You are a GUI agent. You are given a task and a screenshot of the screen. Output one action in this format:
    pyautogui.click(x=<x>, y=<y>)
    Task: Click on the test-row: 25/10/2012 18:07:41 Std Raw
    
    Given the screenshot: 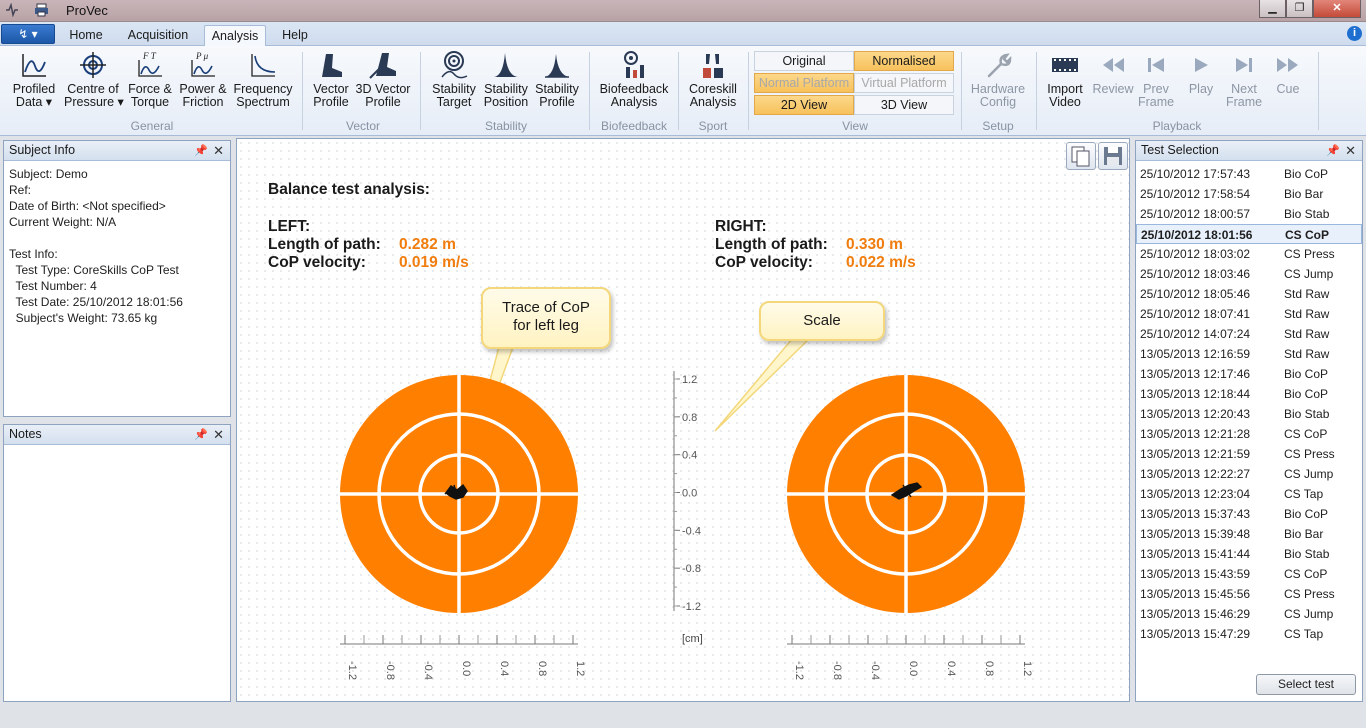 What is the action you would take?
    pyautogui.click(x=1249, y=314)
    